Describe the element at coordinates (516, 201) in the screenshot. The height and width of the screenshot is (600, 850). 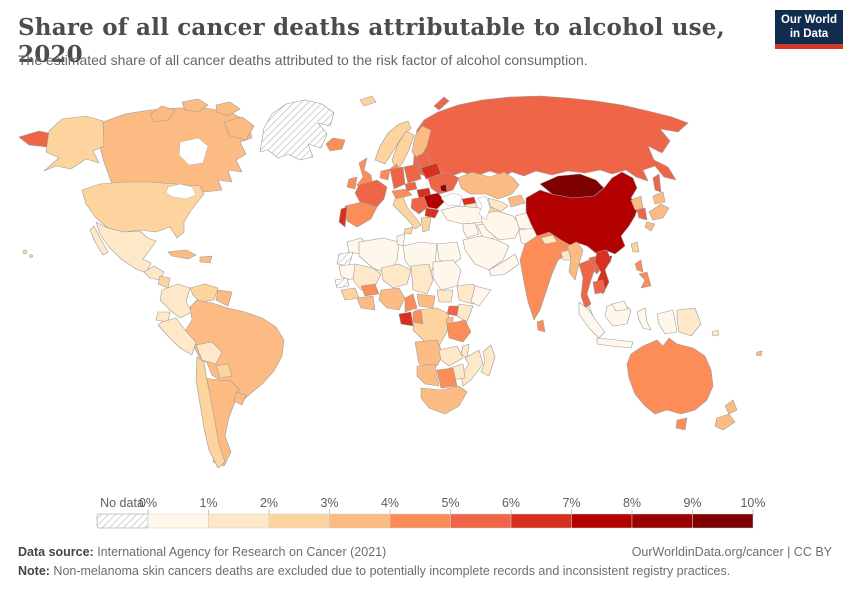
I see `country-kyrgyzstan` at that location.